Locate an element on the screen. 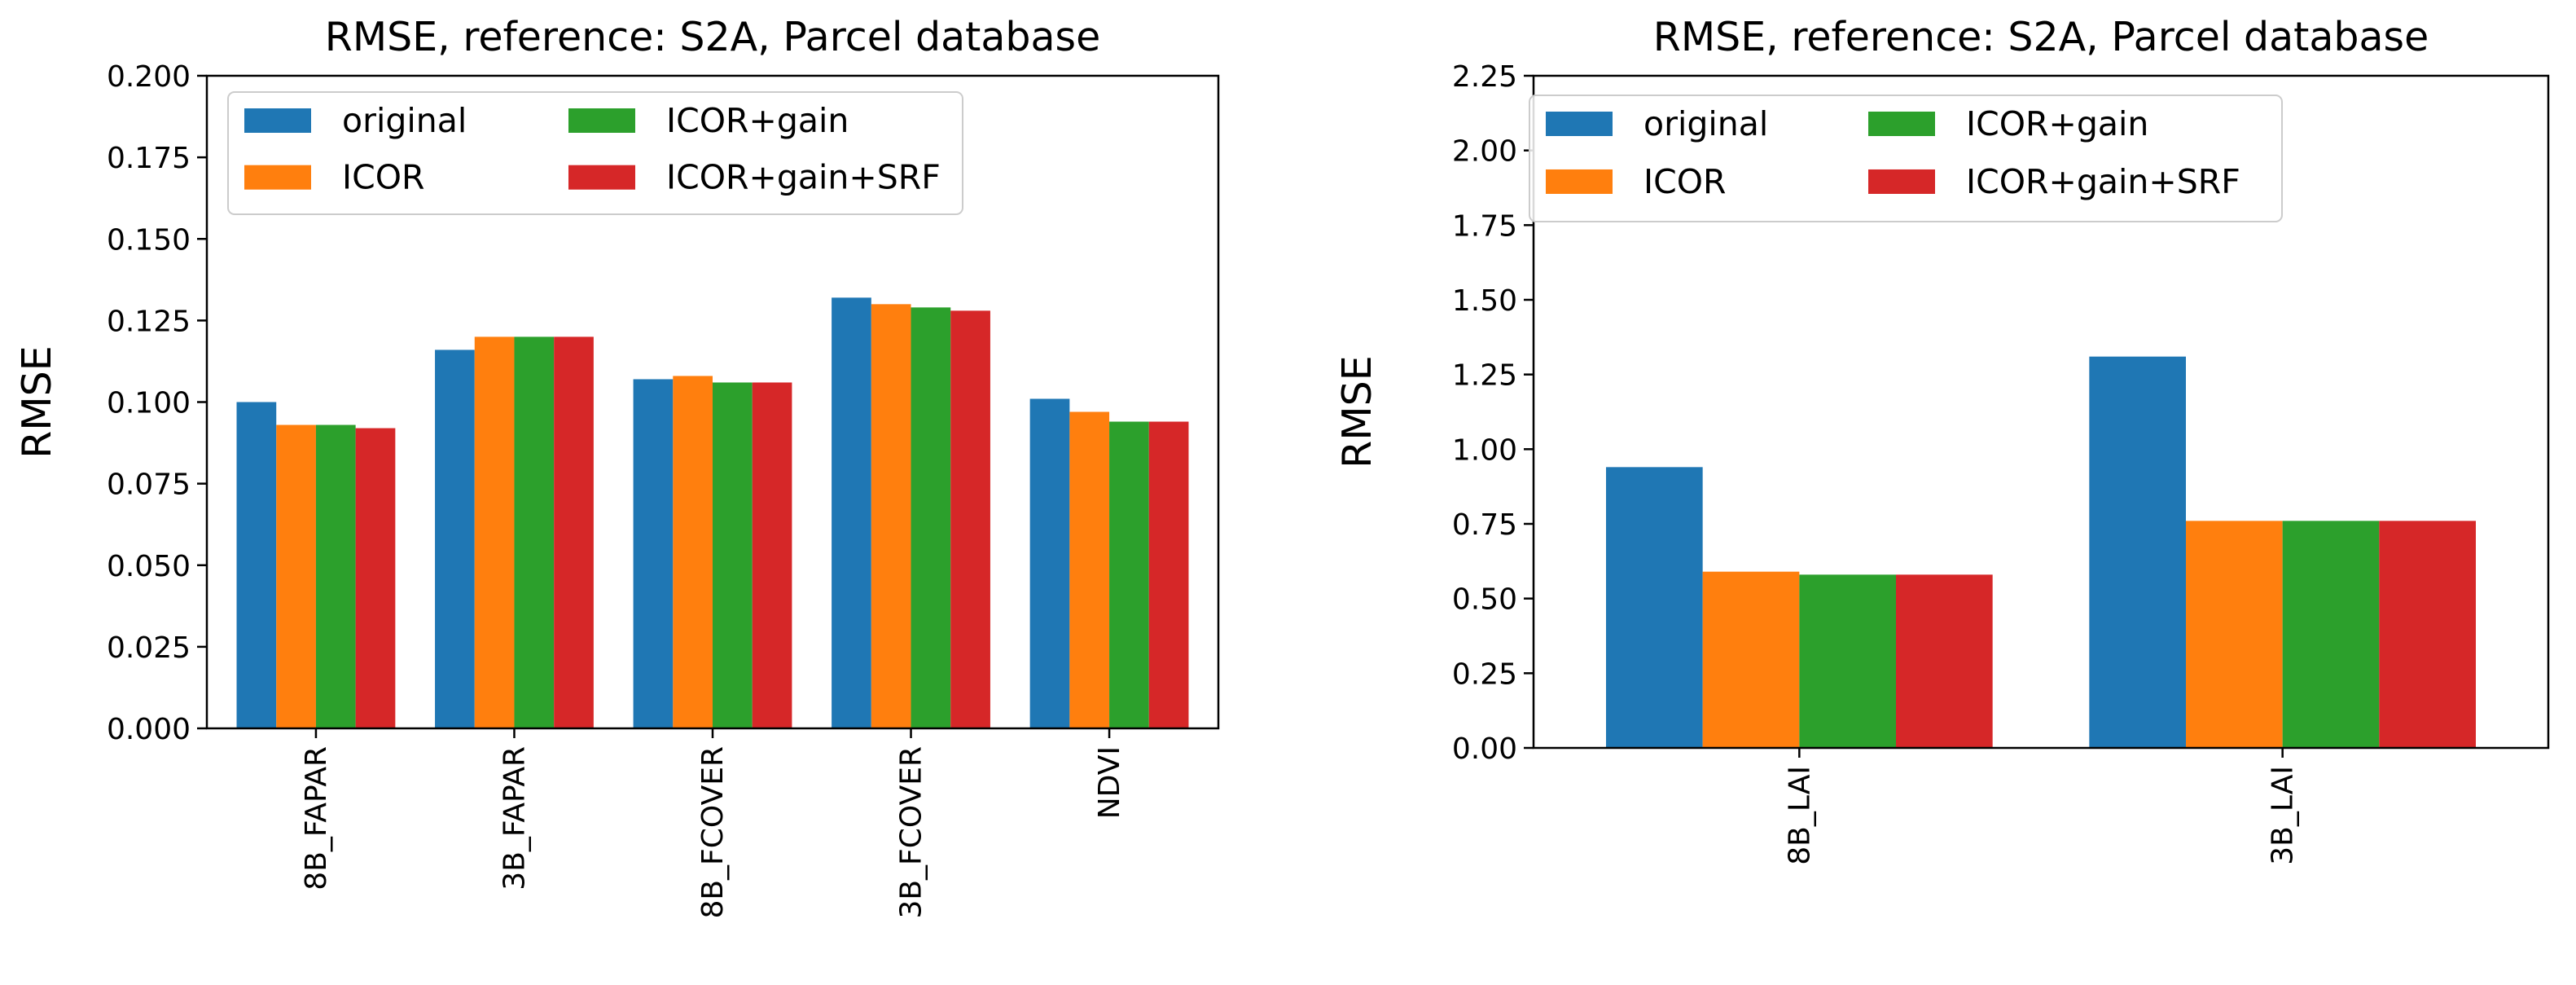  x-tick-label: NDVI is located at coordinates (1109, 783).